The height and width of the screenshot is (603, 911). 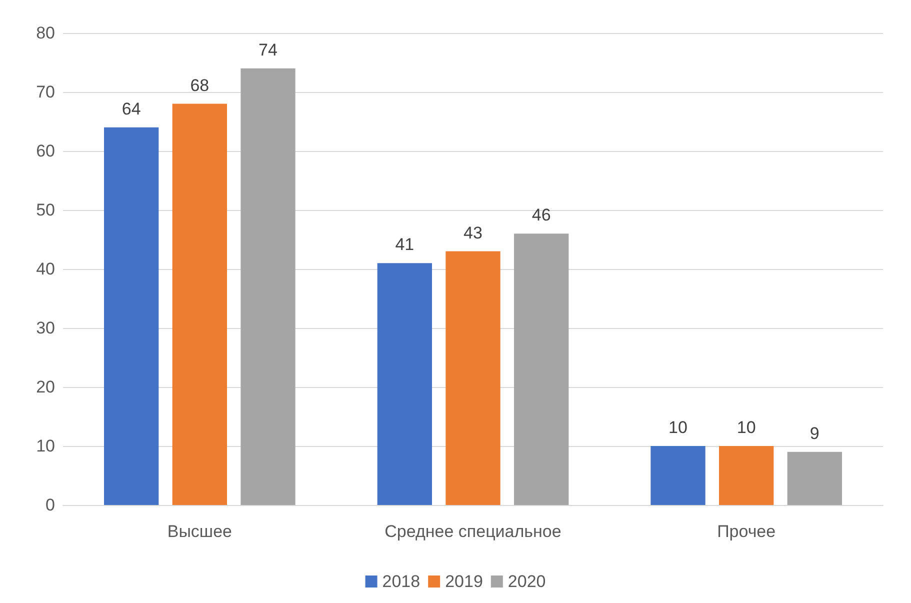 I want to click on legend-label: 2018, so click(x=401, y=581).